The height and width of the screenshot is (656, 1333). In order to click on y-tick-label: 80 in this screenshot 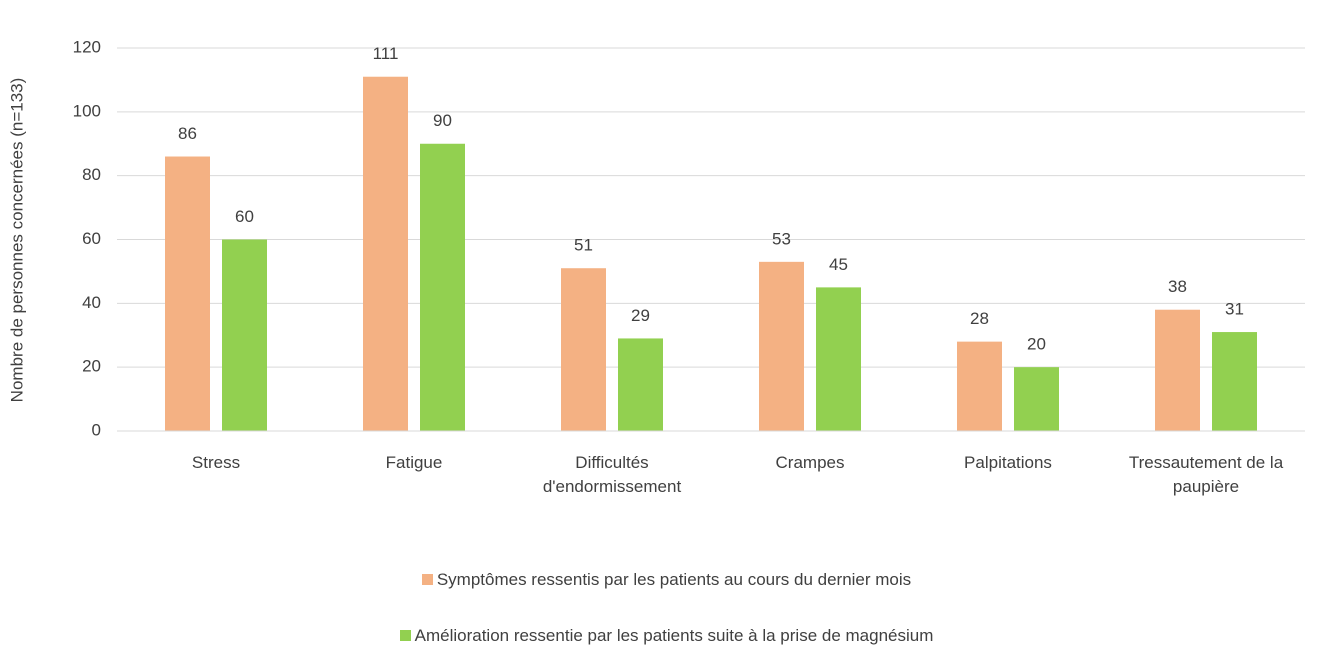, I will do `click(91, 174)`.